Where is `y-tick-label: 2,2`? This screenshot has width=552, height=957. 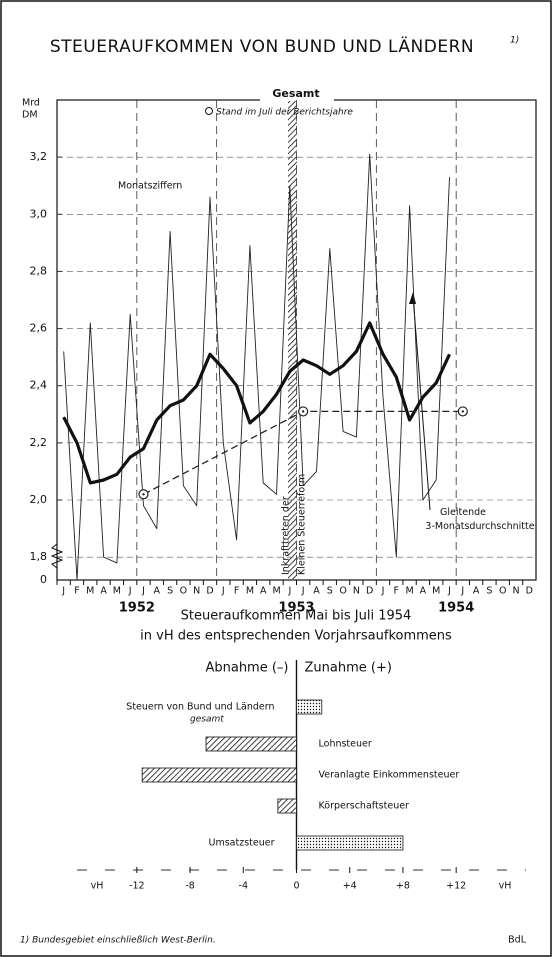
y-tick-label: 2,2 is located at coordinates (39, 442).